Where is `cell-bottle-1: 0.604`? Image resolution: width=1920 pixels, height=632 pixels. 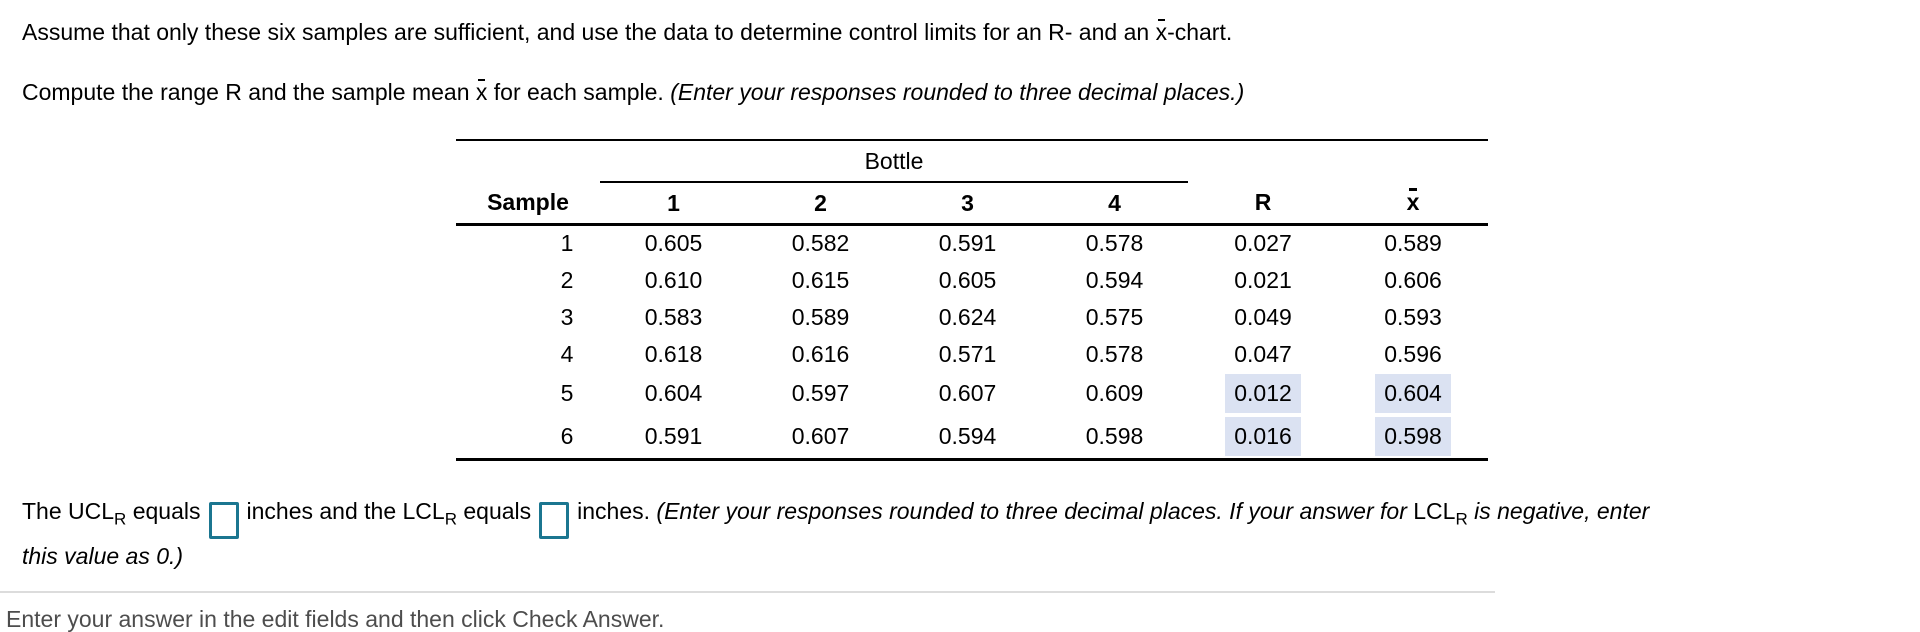 cell-bottle-1: 0.604 is located at coordinates (673, 393).